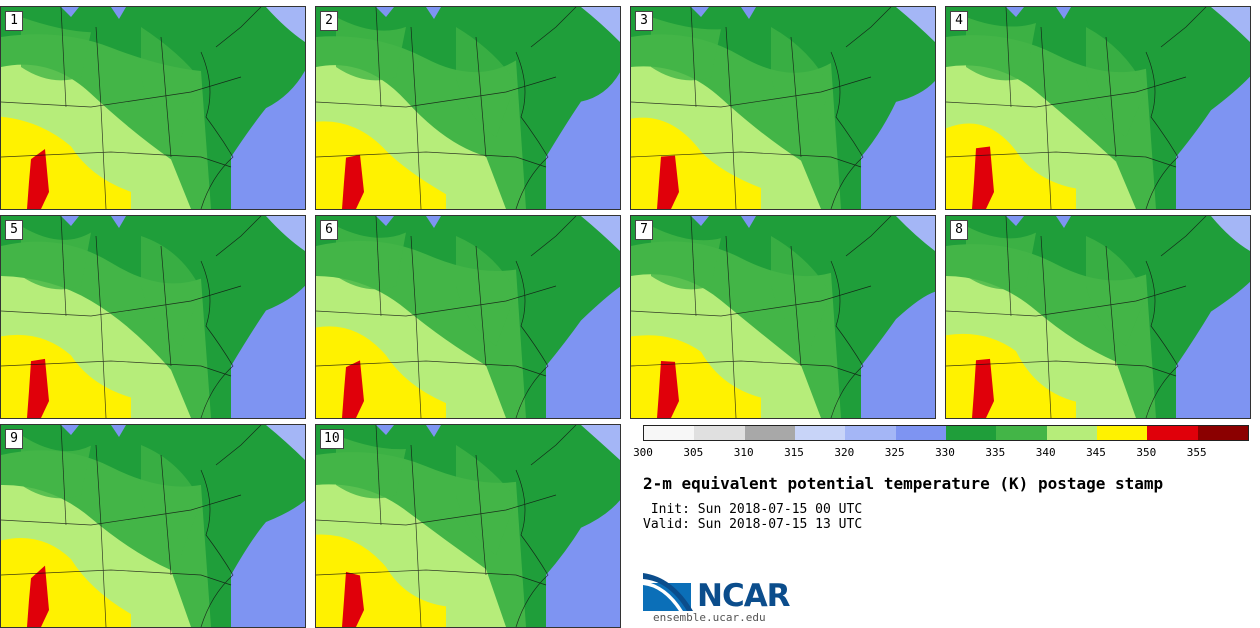 This screenshot has width=1260, height=628. I want to click on ensemble-member-panel: 9, so click(153, 526).